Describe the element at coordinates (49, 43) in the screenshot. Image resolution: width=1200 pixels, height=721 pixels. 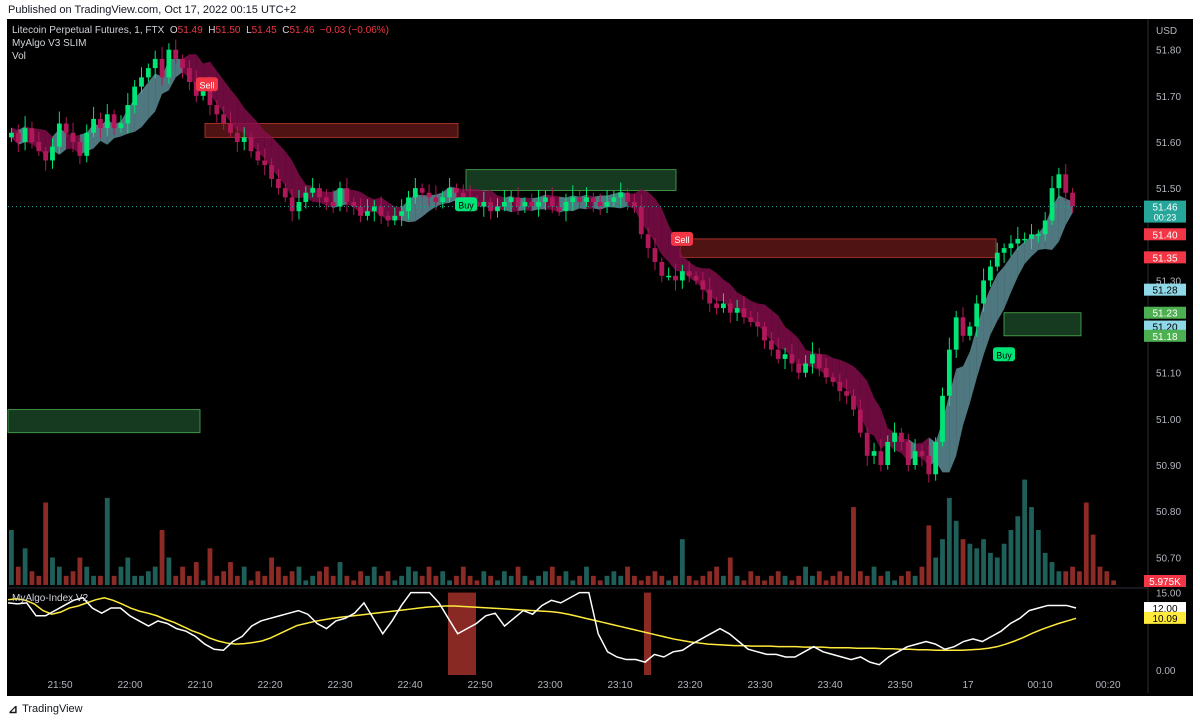
I see `indicator-myalgo: MyAlgo V3 SLIM` at that location.